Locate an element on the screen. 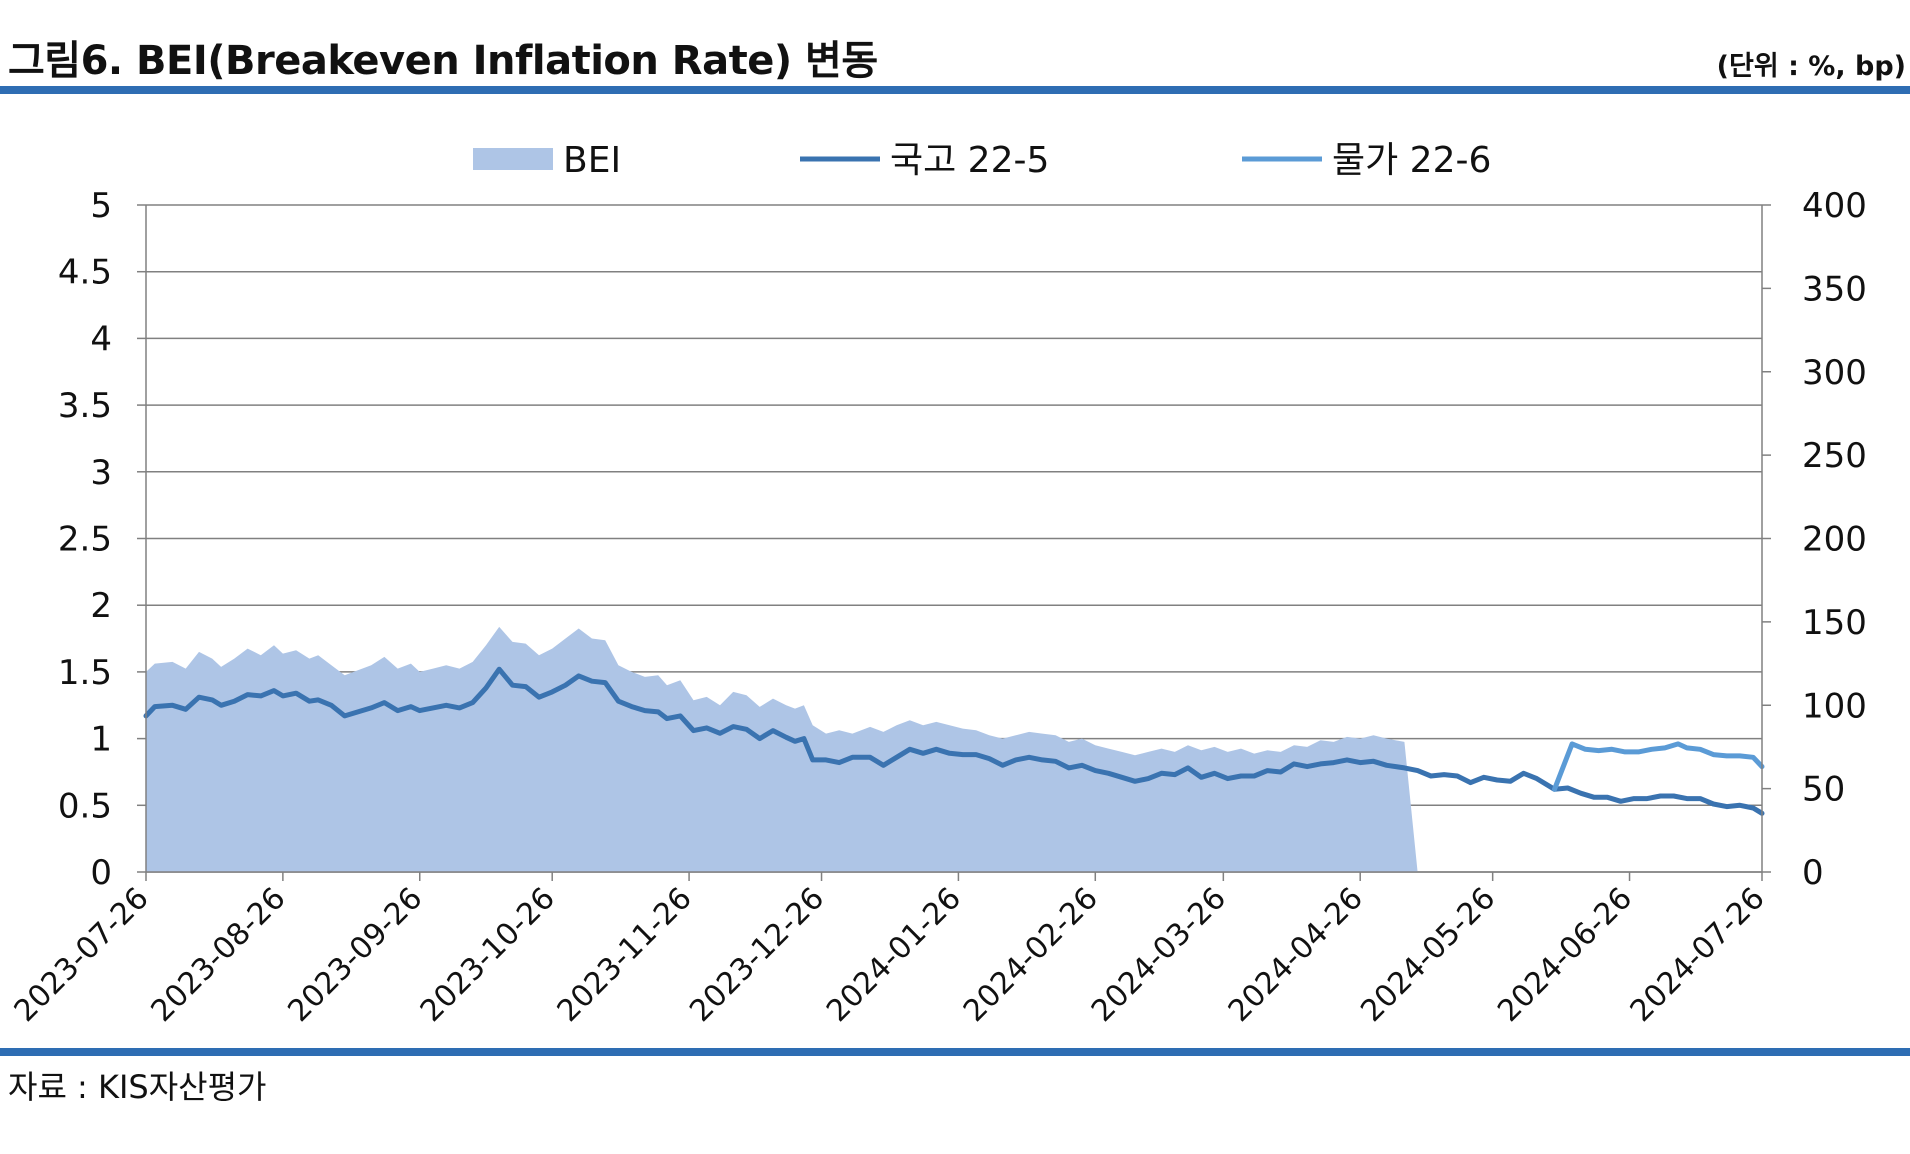 Image resolution: width=1910 pixels, height=1154 pixels. x-tick-label: 2024-07-26 is located at coordinates (1698, 955).